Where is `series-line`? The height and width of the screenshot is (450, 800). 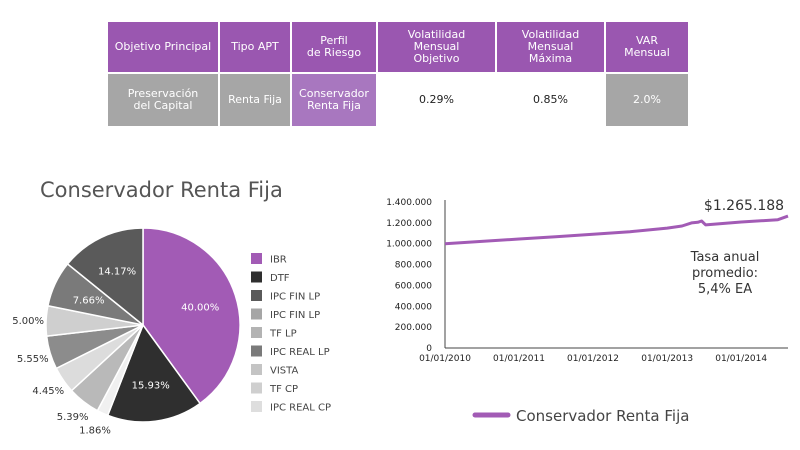
series-line is located at coordinates (616, 230).